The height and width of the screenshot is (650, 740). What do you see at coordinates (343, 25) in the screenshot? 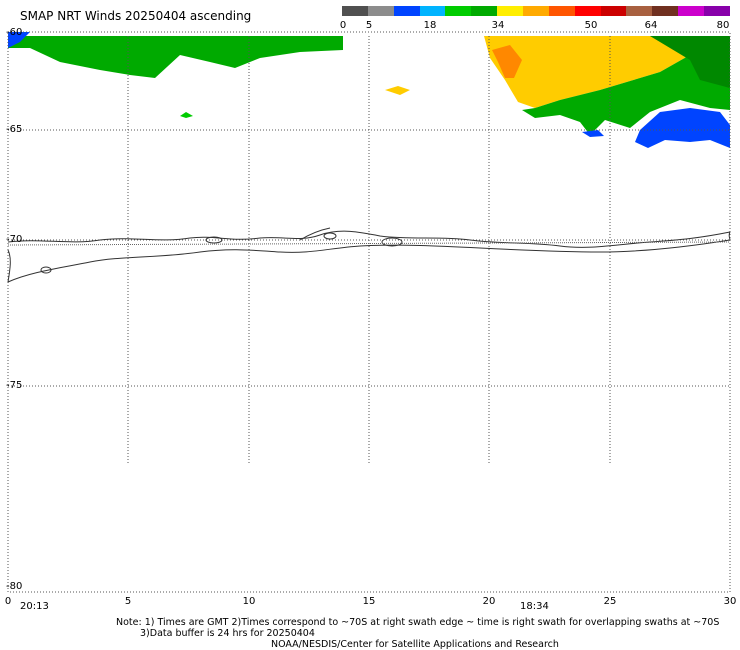
I see `colorbar-tick-0: 0` at bounding box center [343, 25].